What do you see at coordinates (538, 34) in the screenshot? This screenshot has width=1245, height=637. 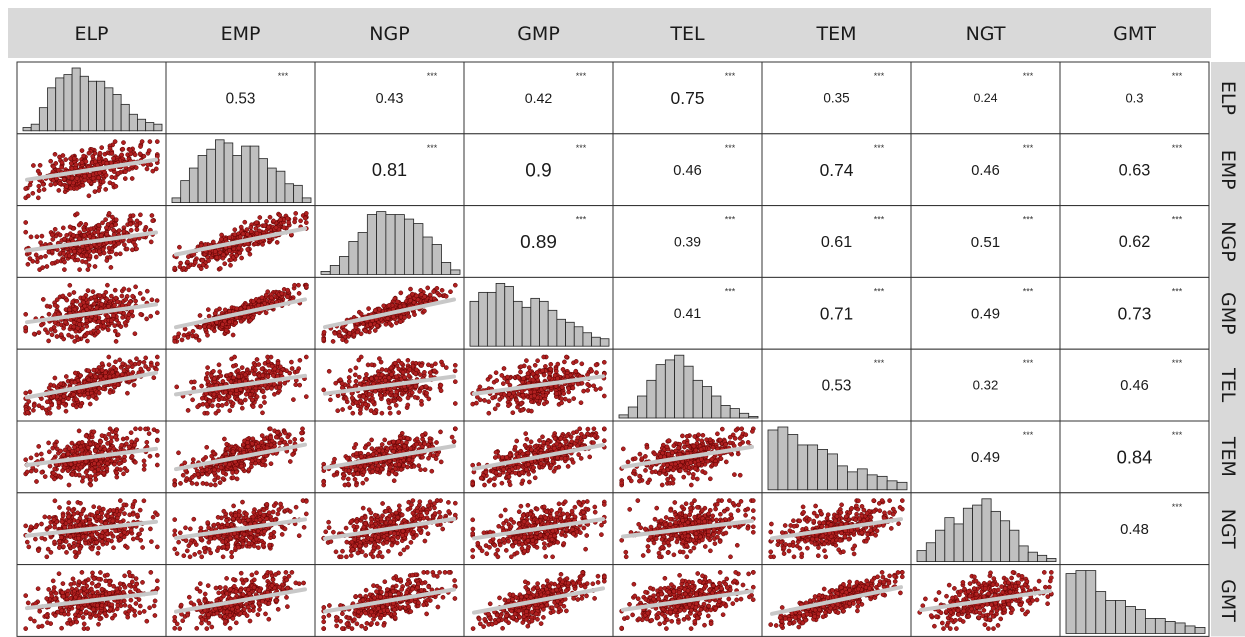 I see `column-strip-label: GMP` at bounding box center [538, 34].